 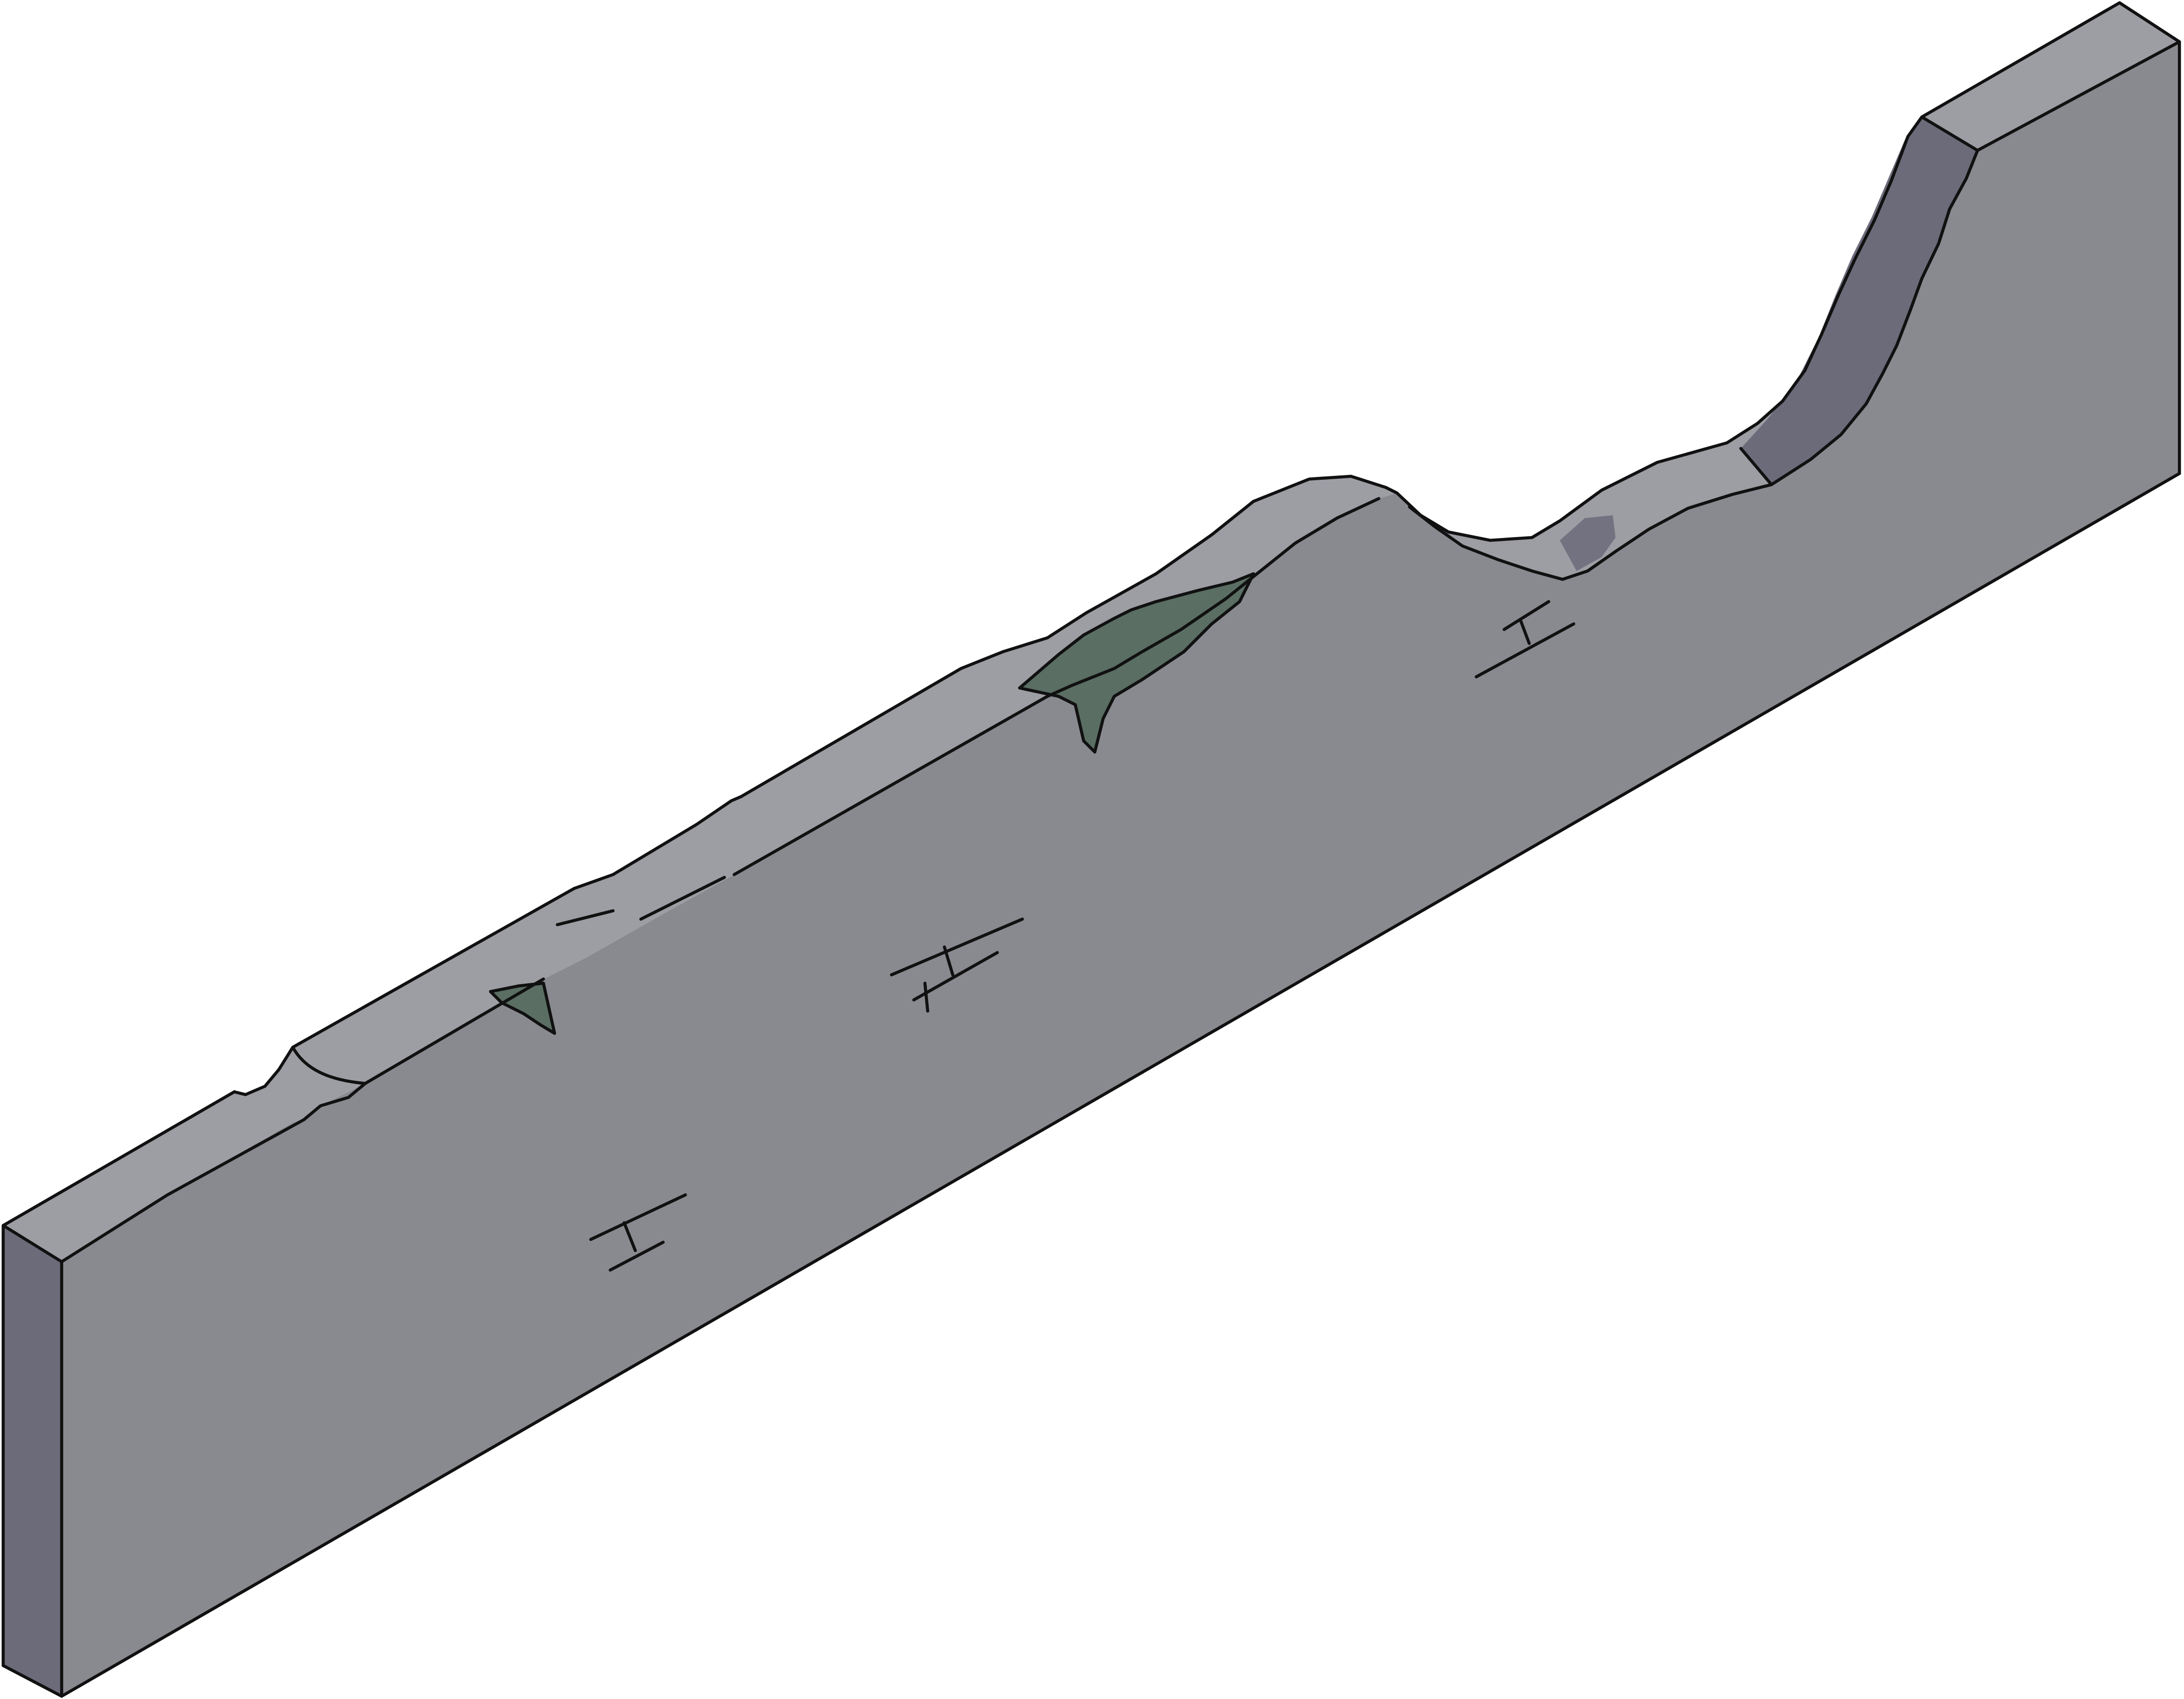 What do you see at coordinates (32, 1461) in the screenshot?
I see `wall-left-end` at bounding box center [32, 1461].